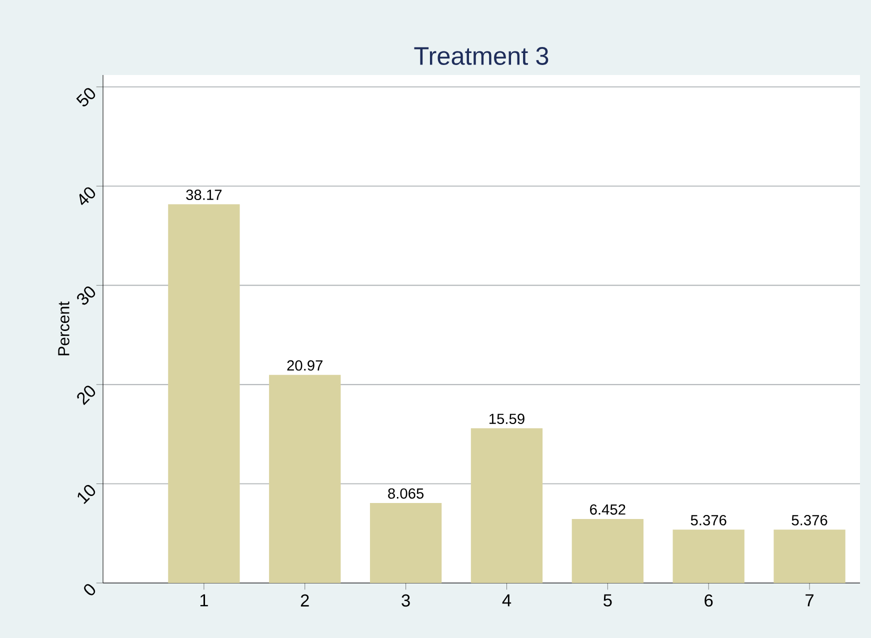  I want to click on data-label: 8.065, so click(406, 493).